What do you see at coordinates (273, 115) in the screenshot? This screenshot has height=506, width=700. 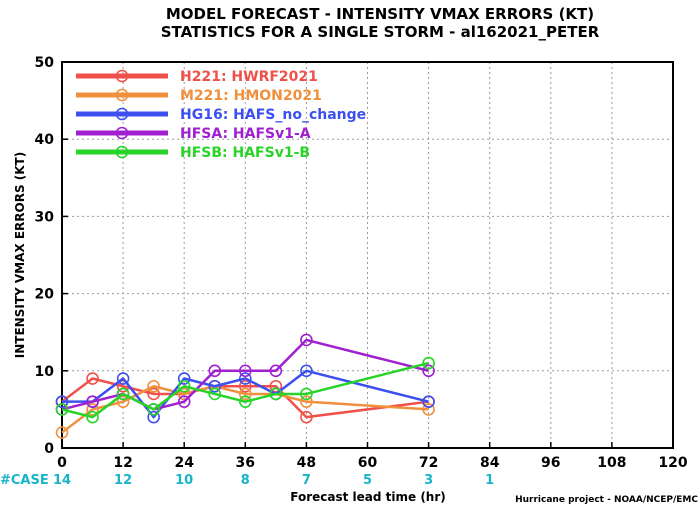 I see `legend-label: HG16: HAFS_no_change` at bounding box center [273, 115].